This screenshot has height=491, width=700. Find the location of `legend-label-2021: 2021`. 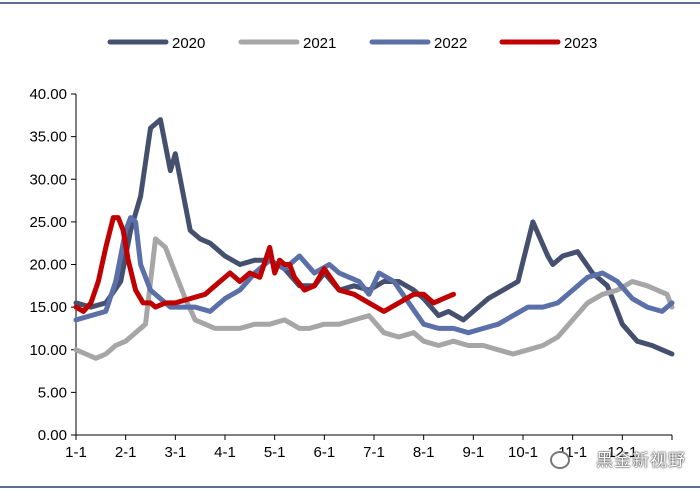

legend-label-2021: 2021 is located at coordinates (319, 43).